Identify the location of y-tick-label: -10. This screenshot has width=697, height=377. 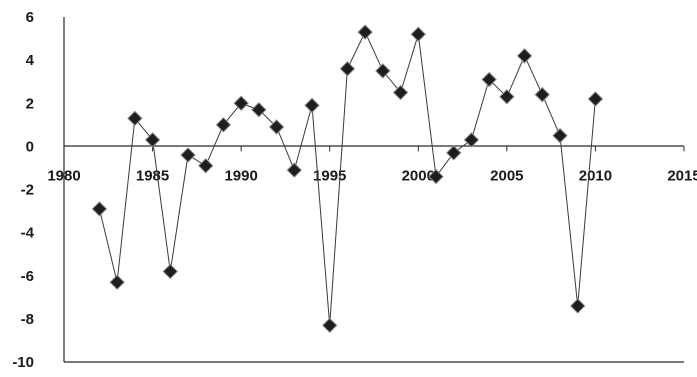
(23, 362).